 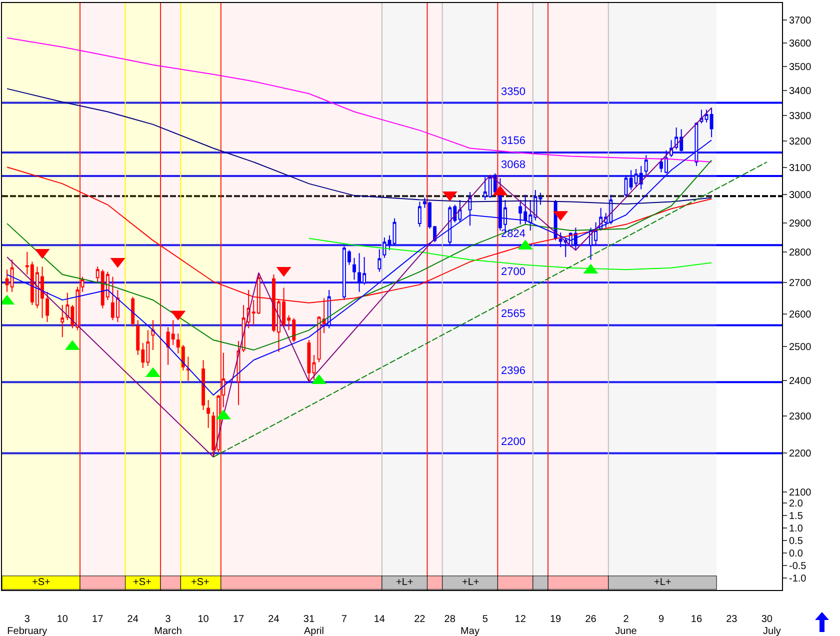 I want to click on y-tick-label: 2500, so click(x=800, y=348).